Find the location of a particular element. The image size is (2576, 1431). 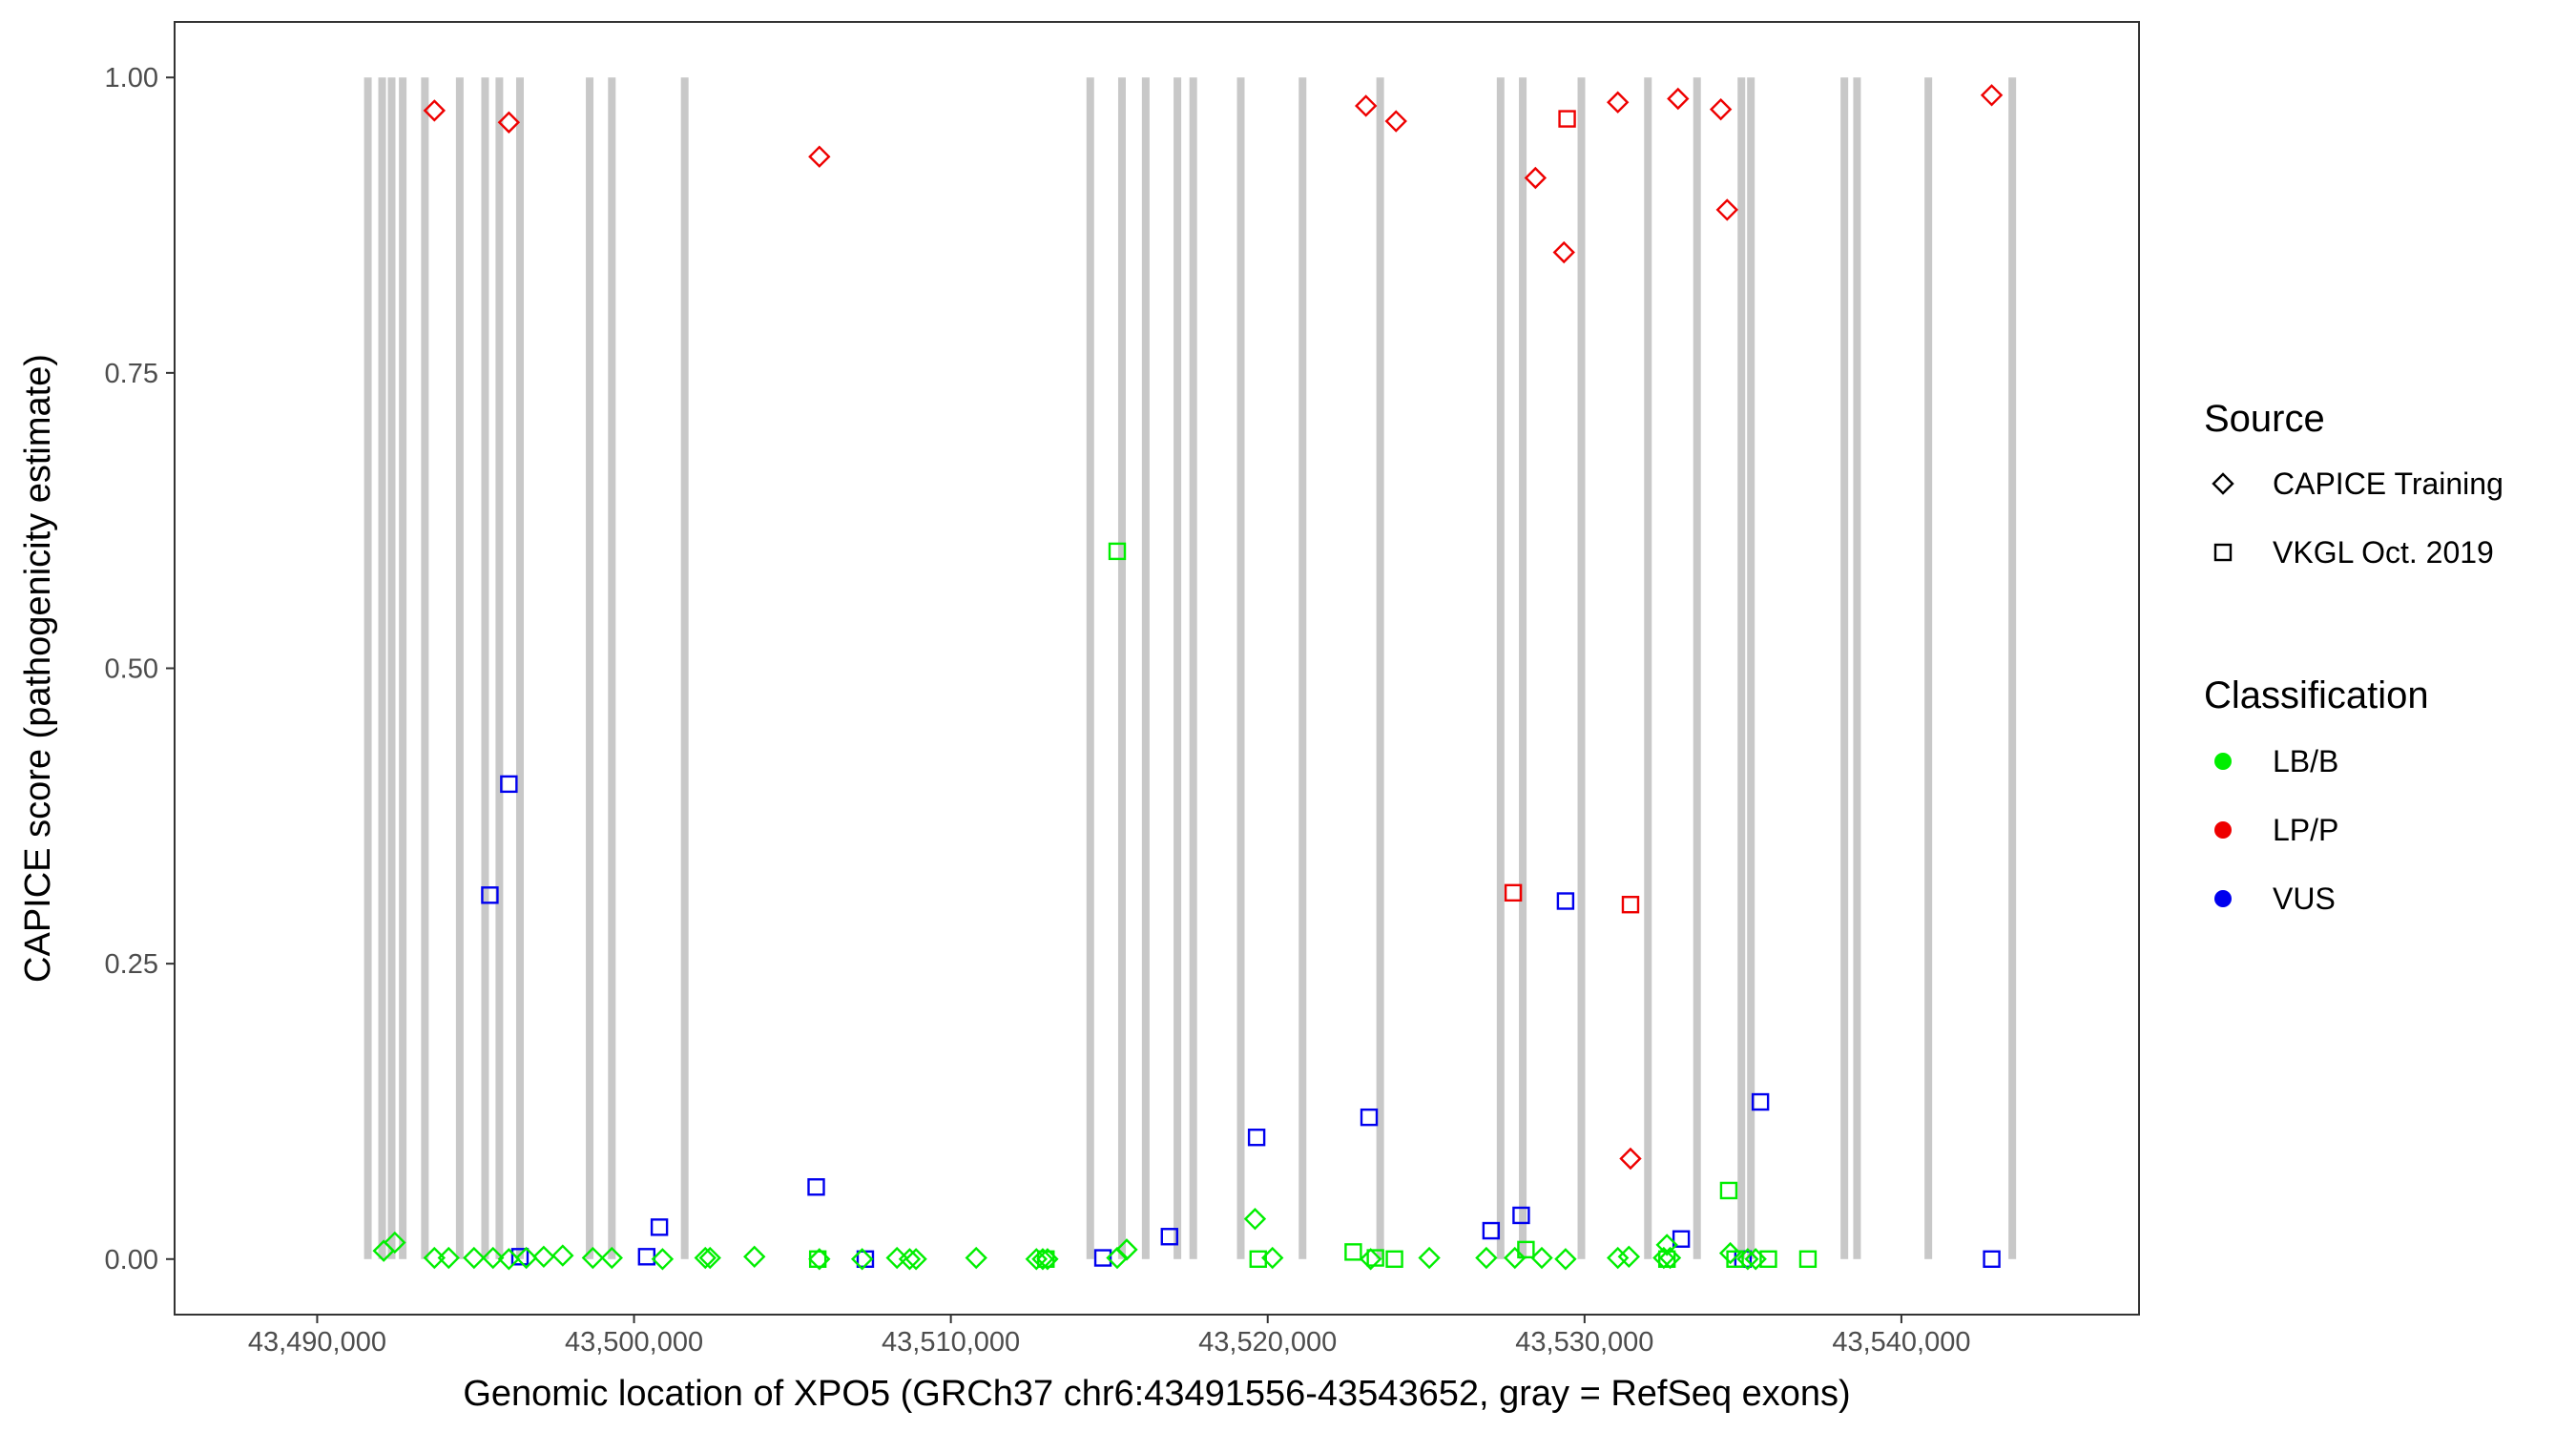

y-tick-label: 0.00 is located at coordinates (131, 1260).